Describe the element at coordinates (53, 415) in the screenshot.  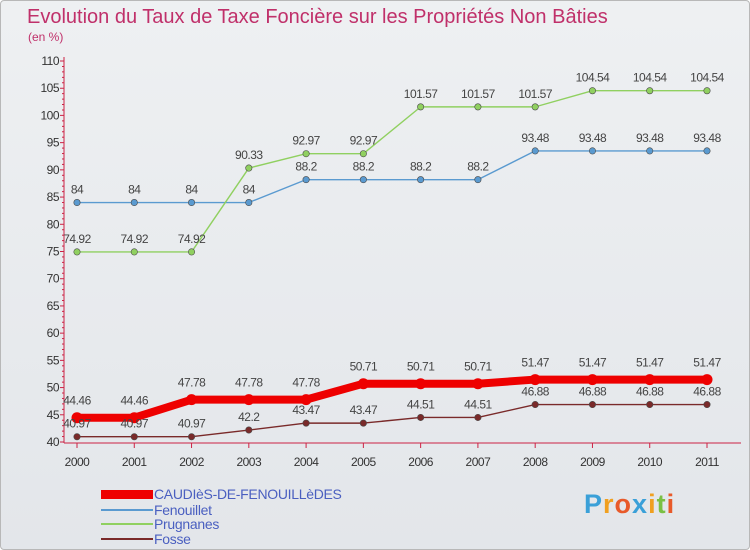
I see `y-tick-label: 45` at that location.